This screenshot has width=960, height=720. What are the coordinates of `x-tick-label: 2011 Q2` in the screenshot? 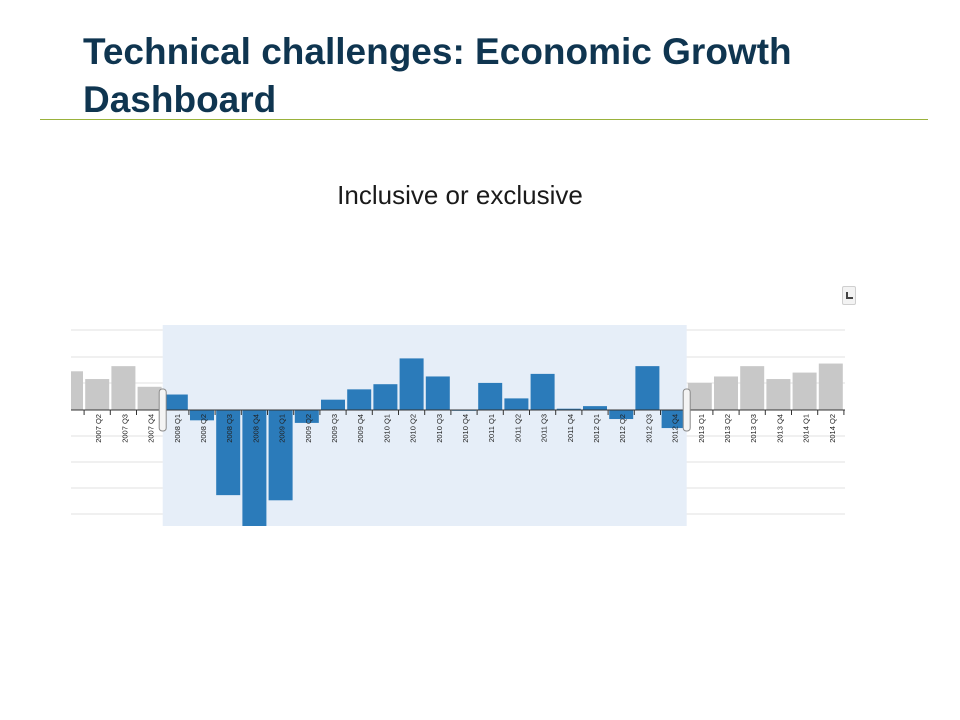 It's located at (517, 428).